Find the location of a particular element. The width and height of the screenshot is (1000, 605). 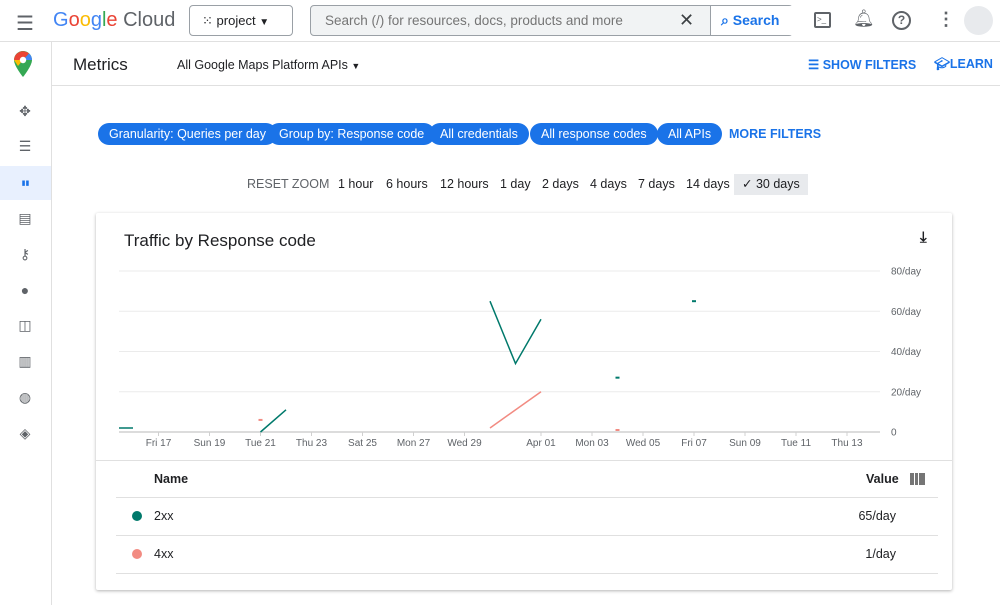

sidebar-item-person: ● is located at coordinates (25, 290).